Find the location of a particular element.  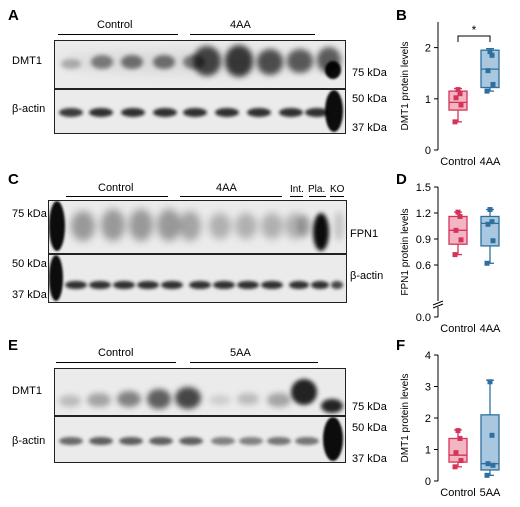

row-label-dmt1: DMT1 is located at coordinates (27, 61).